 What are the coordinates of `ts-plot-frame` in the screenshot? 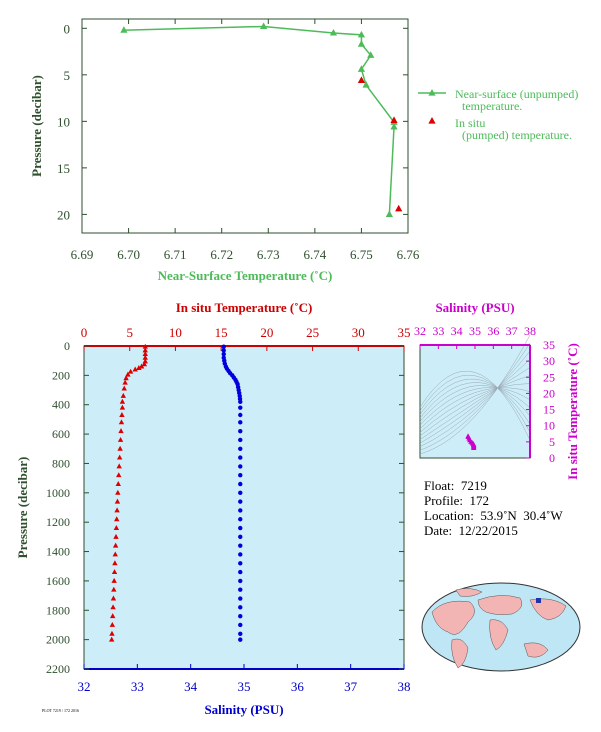 It's located at (475, 401).